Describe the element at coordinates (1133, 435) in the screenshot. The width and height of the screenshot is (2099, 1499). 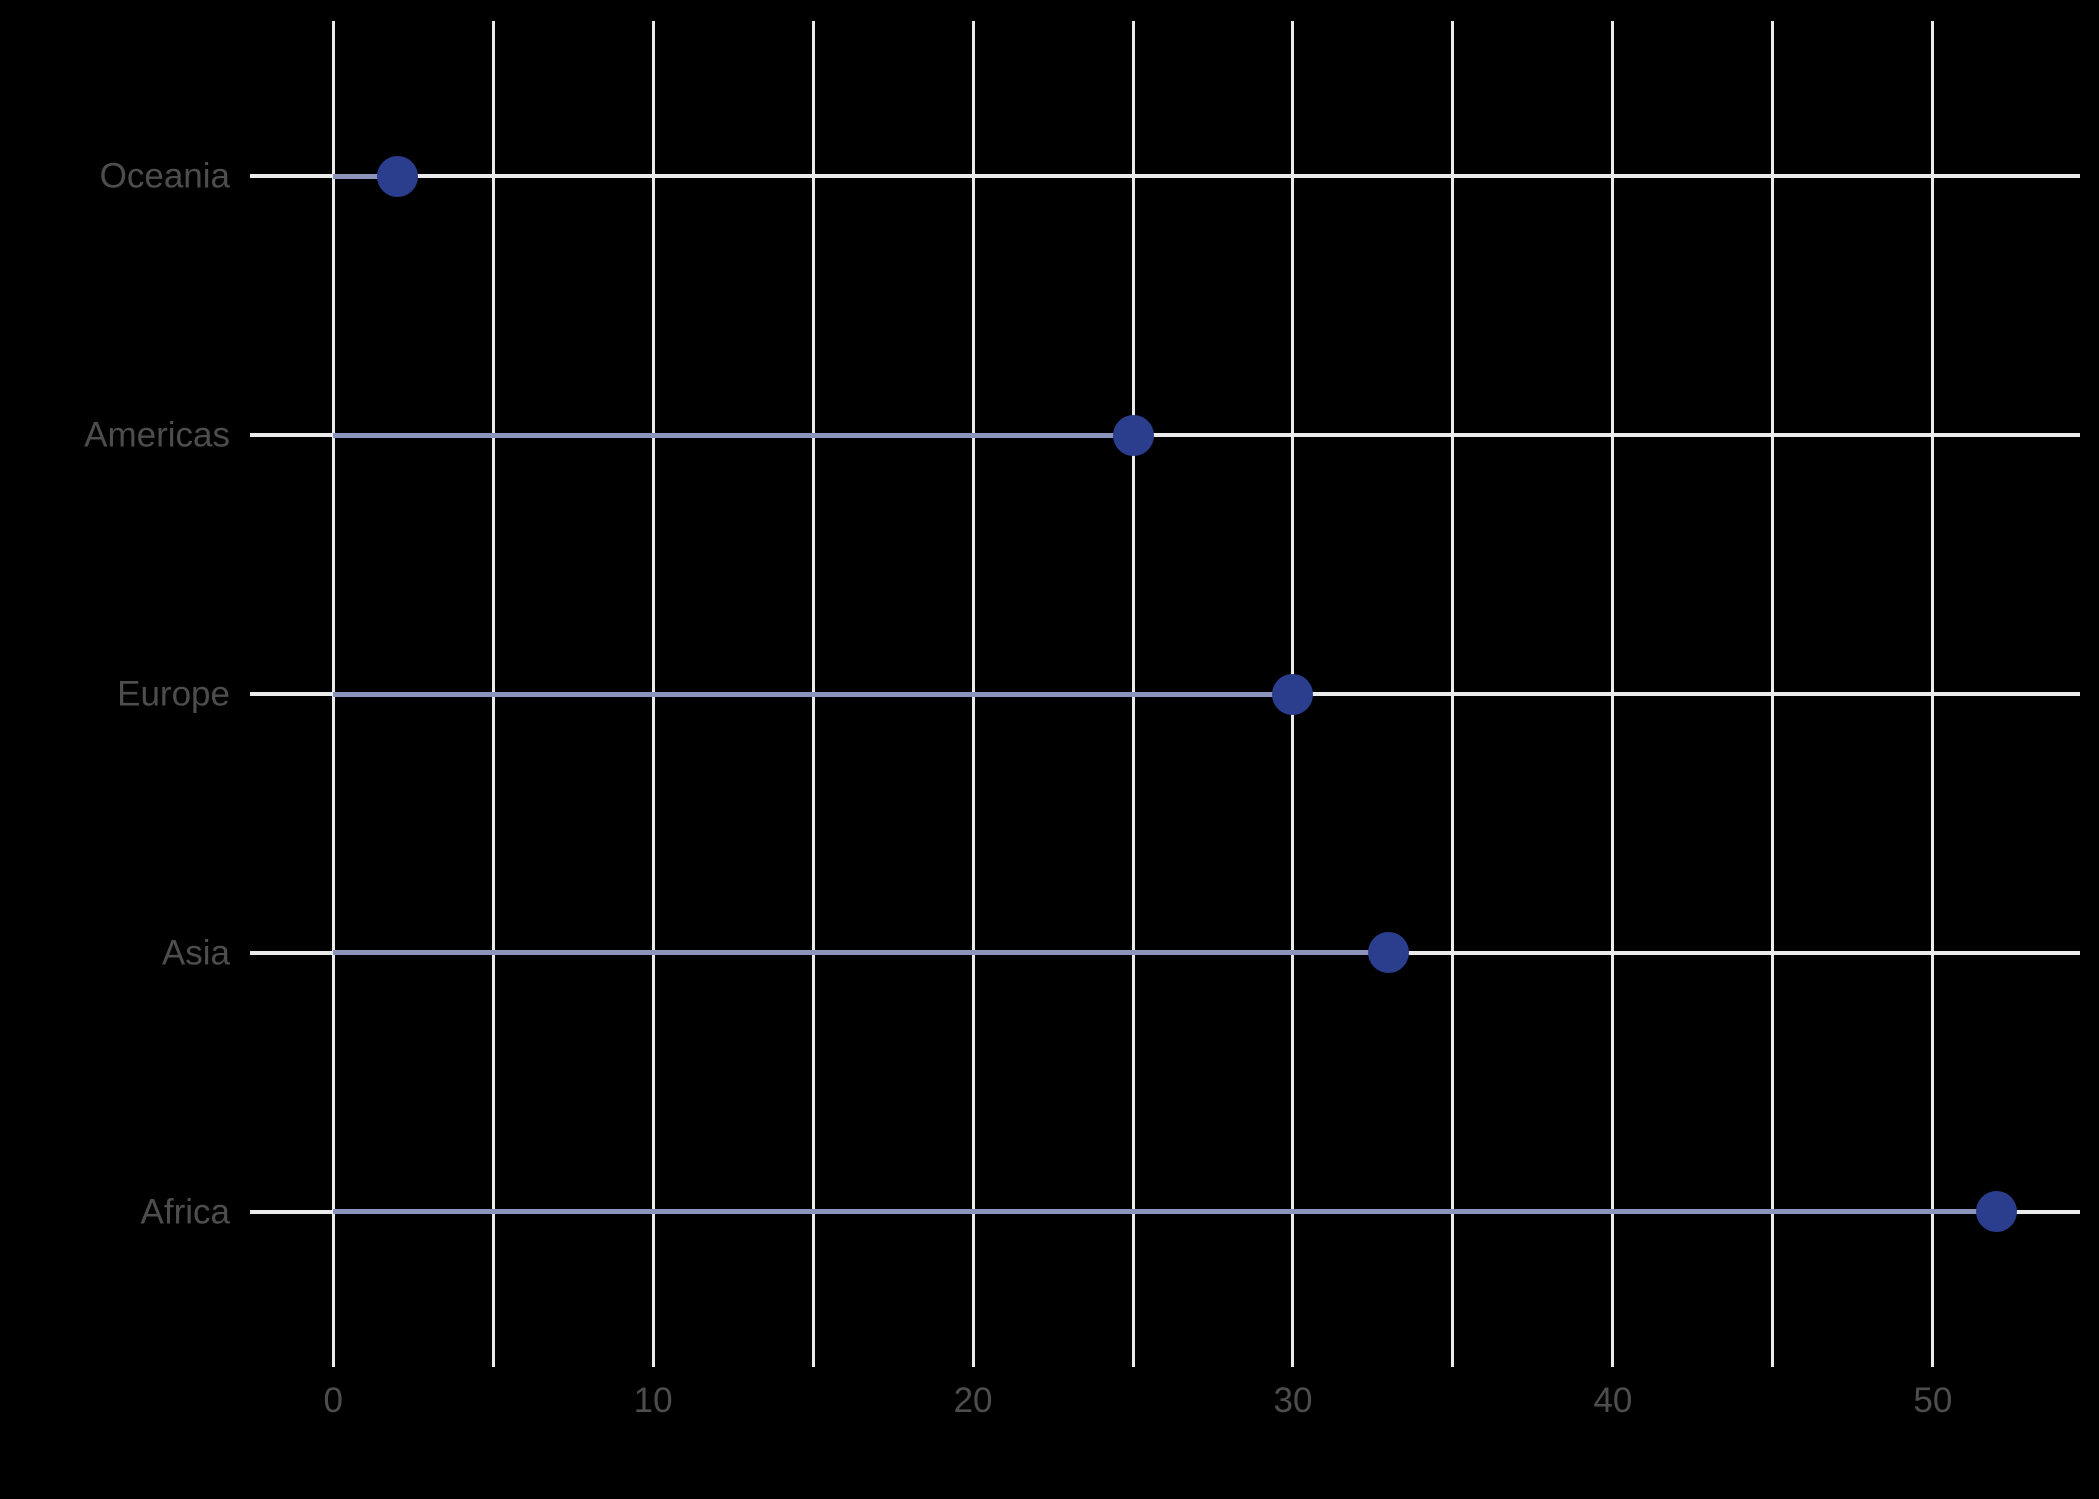
I see `data-point-dot-americas` at that location.